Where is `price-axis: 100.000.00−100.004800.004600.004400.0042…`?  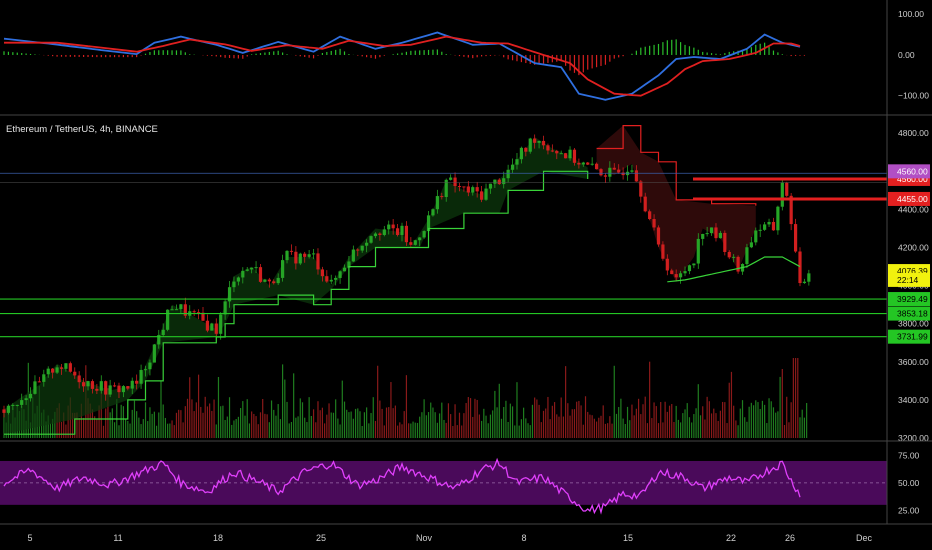 price-axis: 100.000.00−100.004800.004600.004400.0042… is located at coordinates (909, 262).